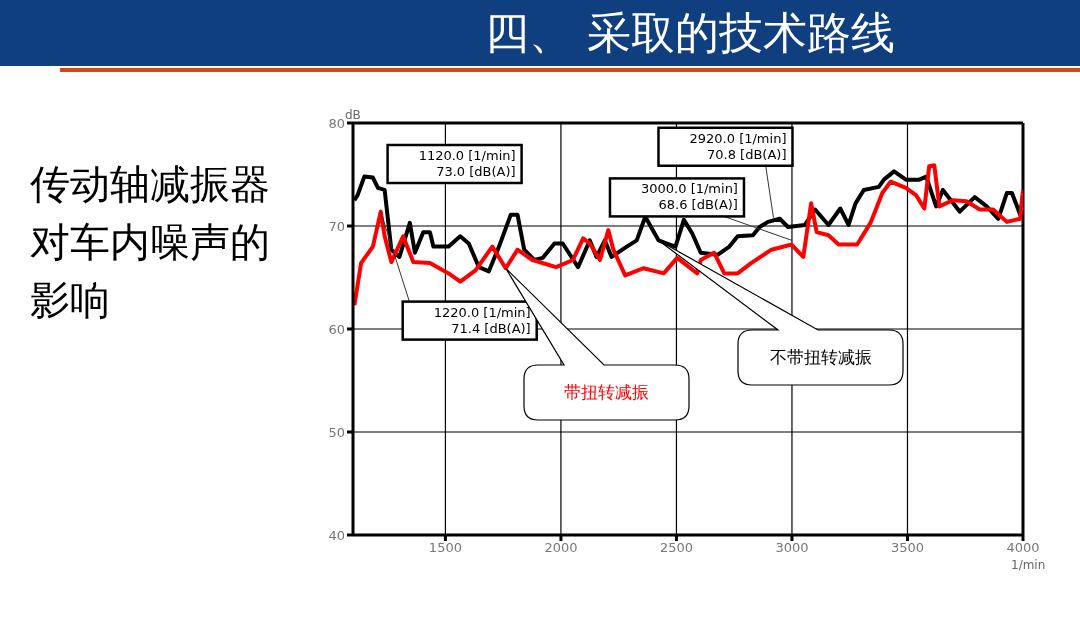 The image size is (1080, 640). What do you see at coordinates (606, 392) in the screenshot?
I see `text: 带扭转减振` at bounding box center [606, 392].